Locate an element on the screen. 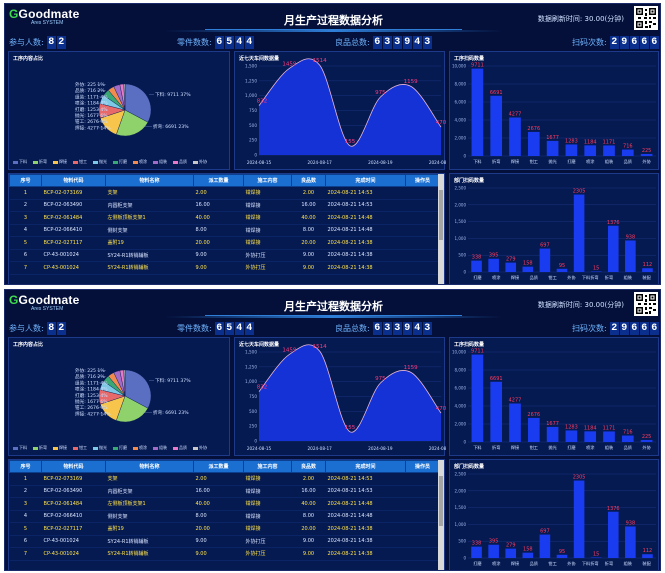  legend-item: 抛光 is located at coordinates (100, 448).